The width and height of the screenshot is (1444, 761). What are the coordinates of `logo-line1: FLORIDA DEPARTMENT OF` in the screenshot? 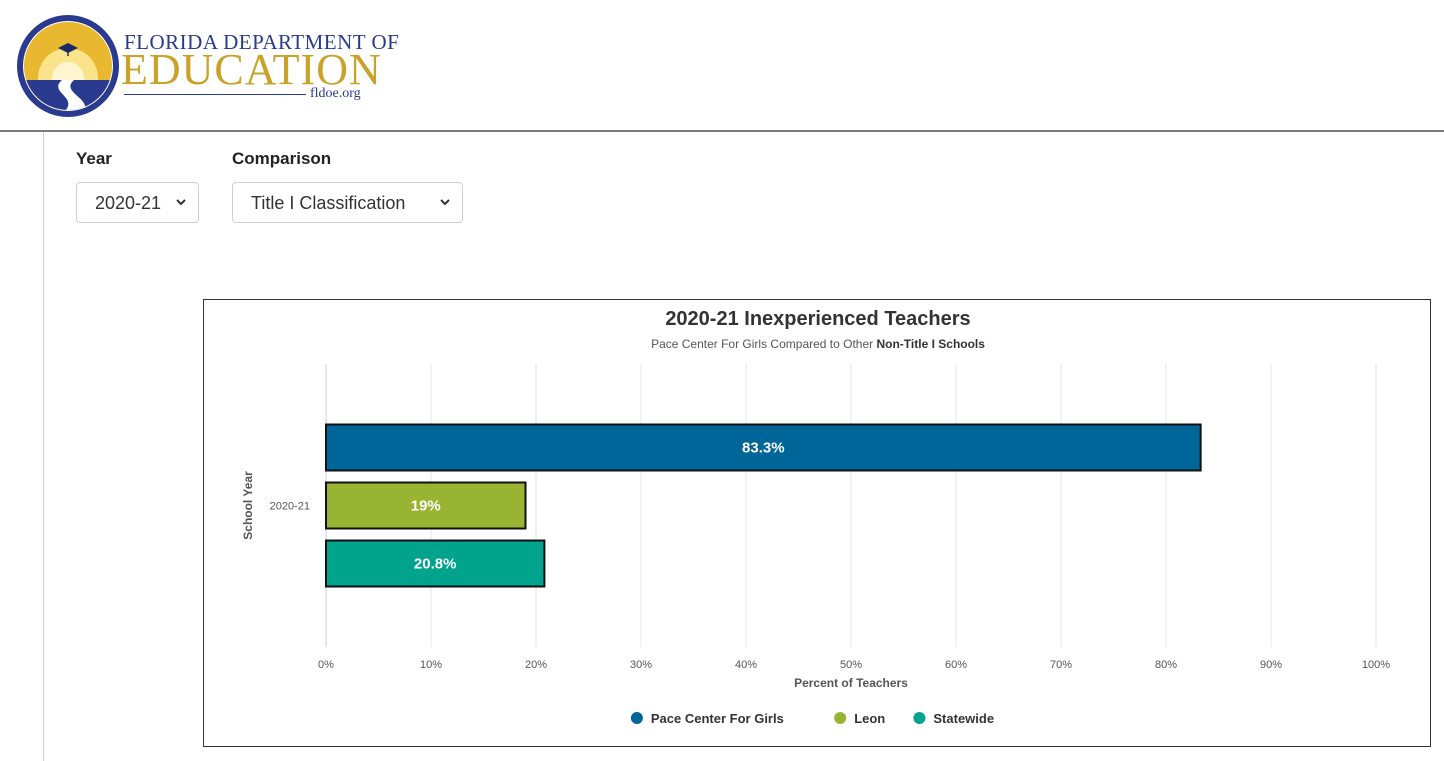 It's located at (262, 42).